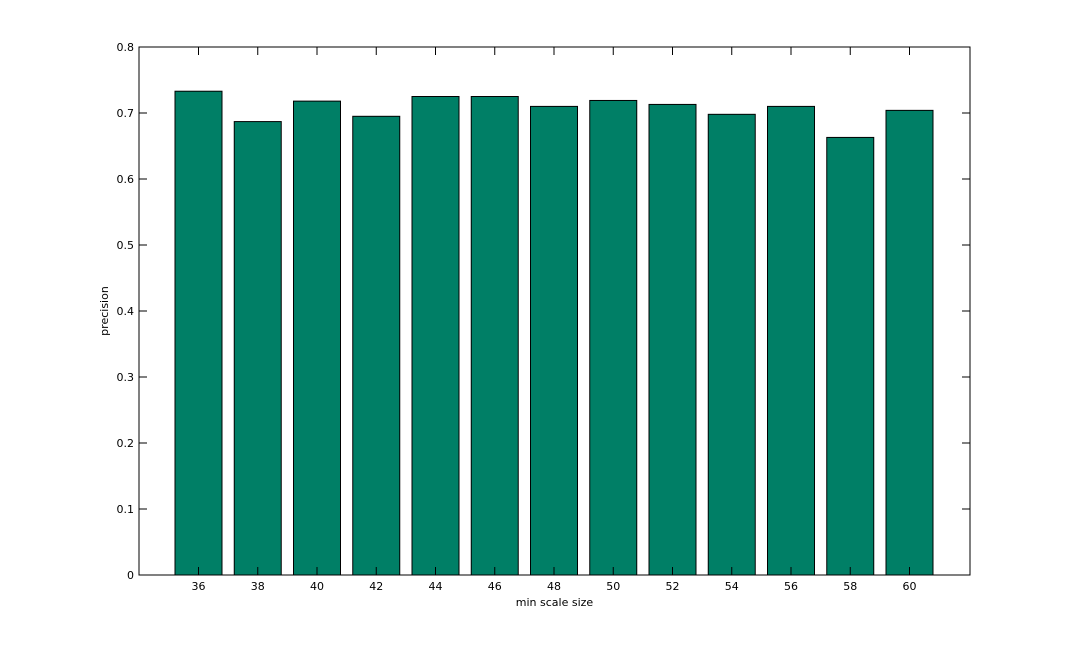  I want to click on x-tick-label: 60, so click(910, 586).